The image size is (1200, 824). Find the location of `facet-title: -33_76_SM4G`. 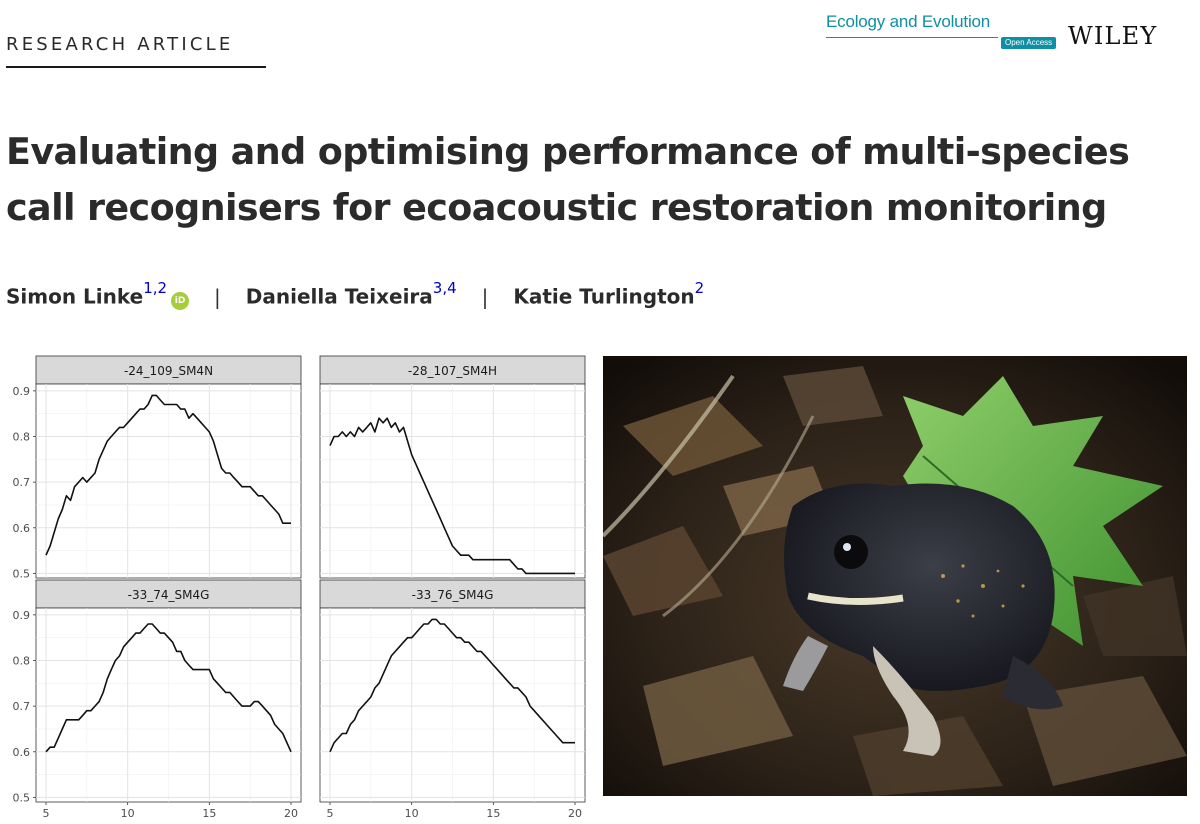

facet-title: -33_76_SM4G is located at coordinates (453, 595).